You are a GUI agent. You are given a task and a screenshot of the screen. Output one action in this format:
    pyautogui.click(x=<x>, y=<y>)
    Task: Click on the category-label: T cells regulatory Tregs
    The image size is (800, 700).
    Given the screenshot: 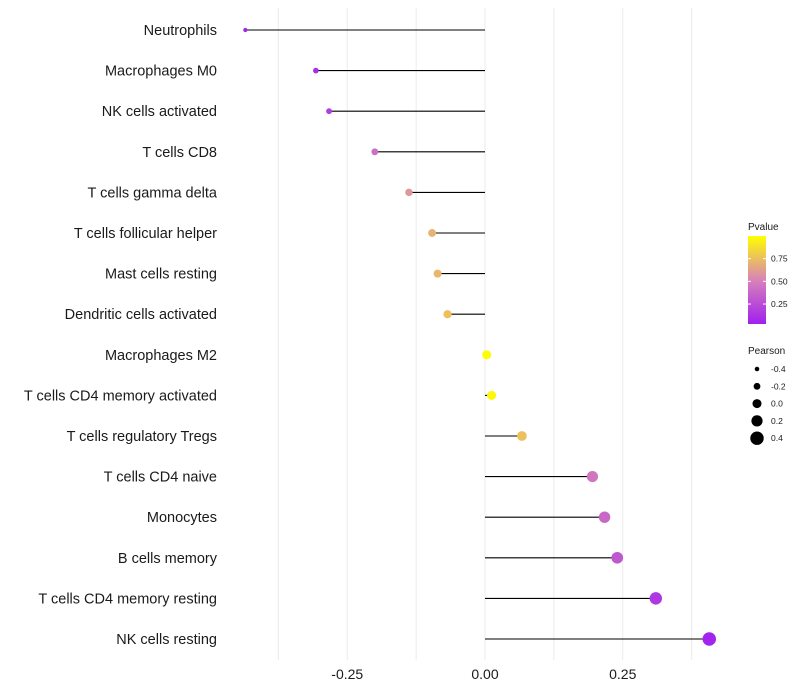 What is the action you would take?
    pyautogui.click(x=142, y=437)
    